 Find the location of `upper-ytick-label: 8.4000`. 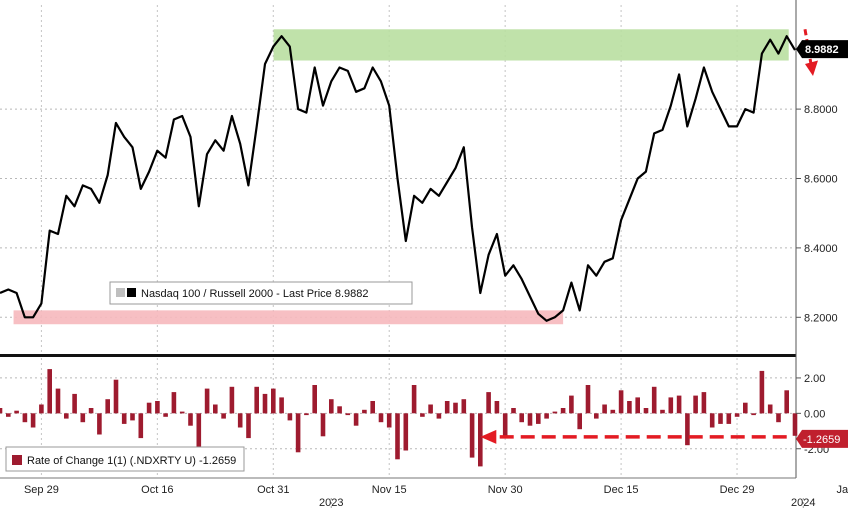

upper-ytick-label: 8.4000 is located at coordinates (821, 249).